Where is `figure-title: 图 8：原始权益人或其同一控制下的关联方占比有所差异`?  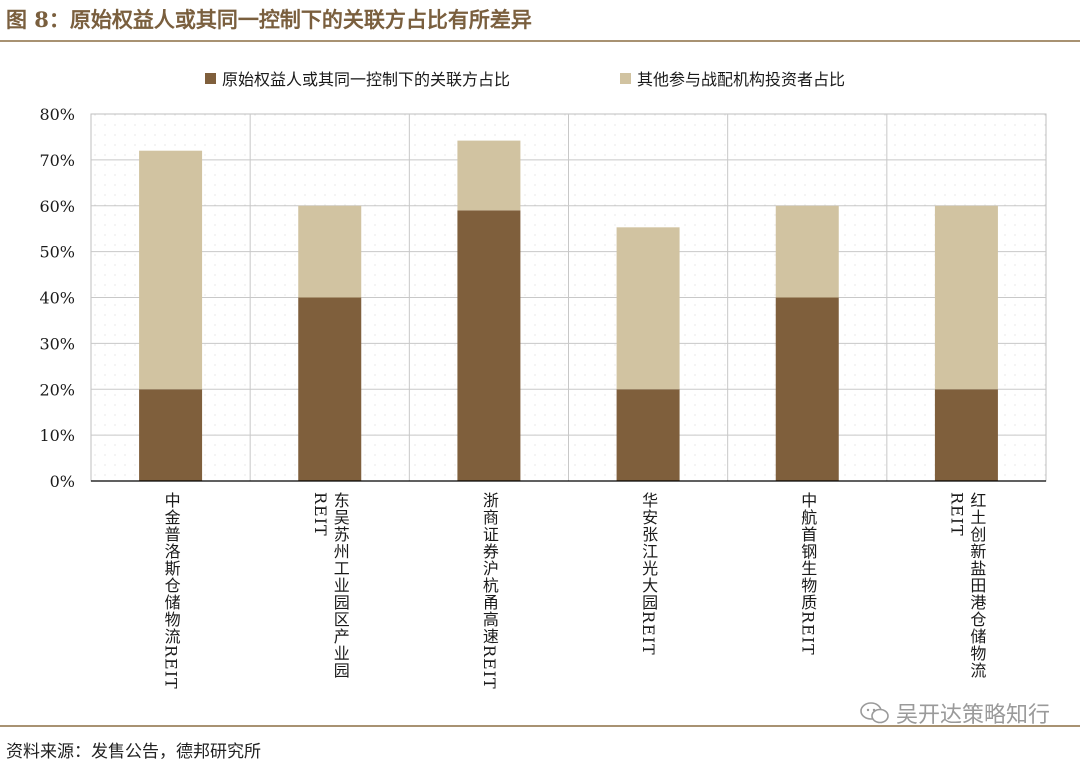
figure-title: 图 8：原始权益人或其同一控制下的关联方占比有所差异 is located at coordinates (269, 19).